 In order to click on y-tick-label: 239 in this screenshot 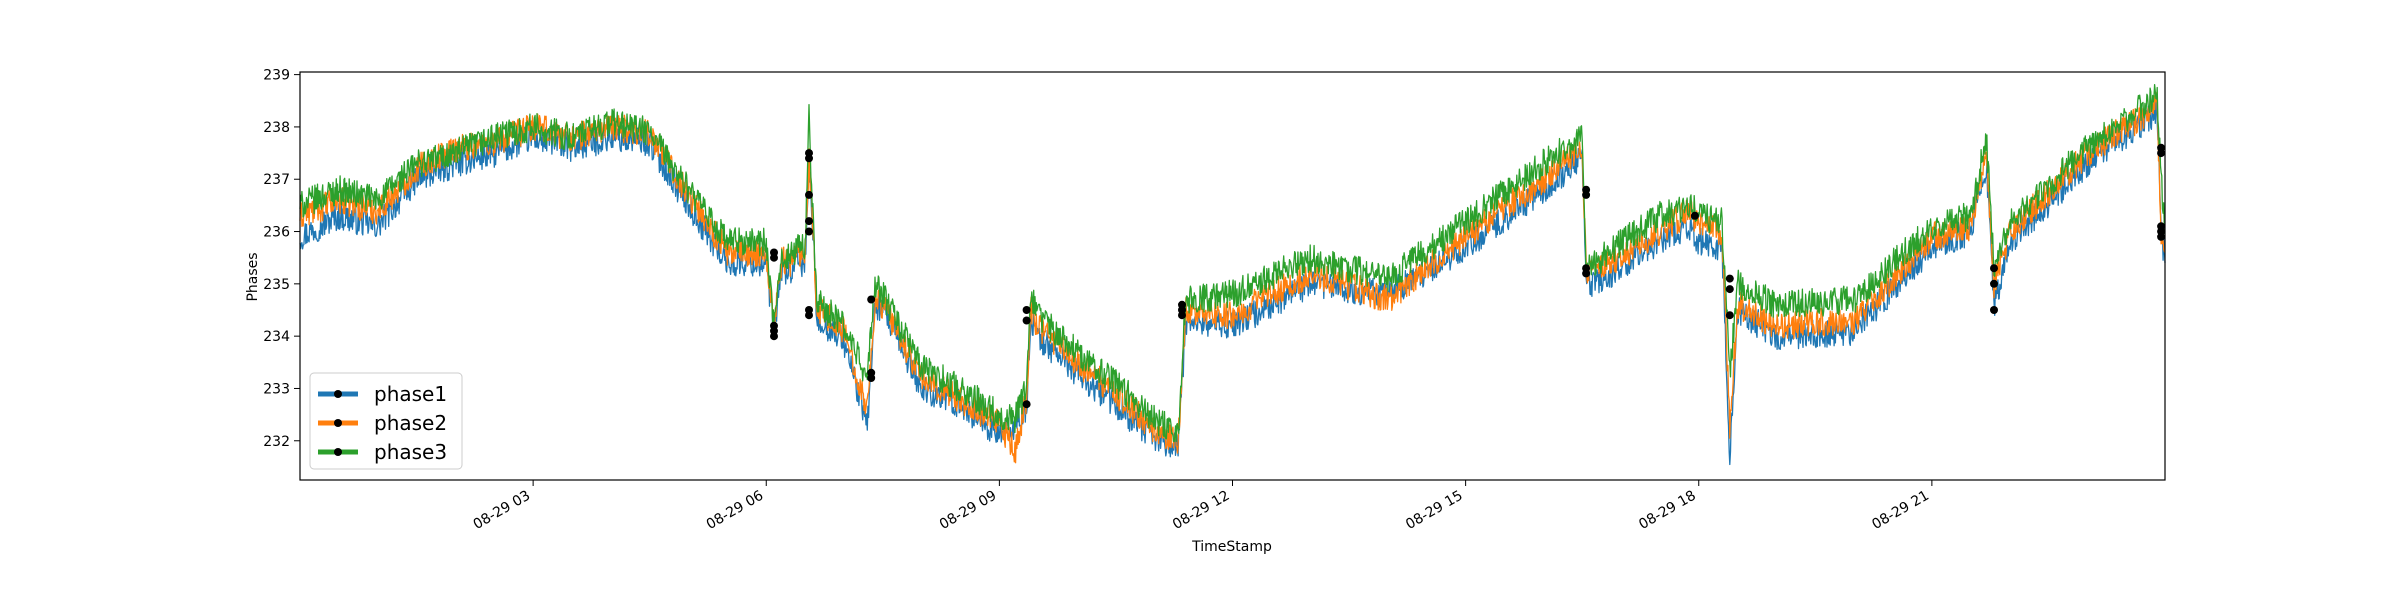, I will do `click(276, 76)`.